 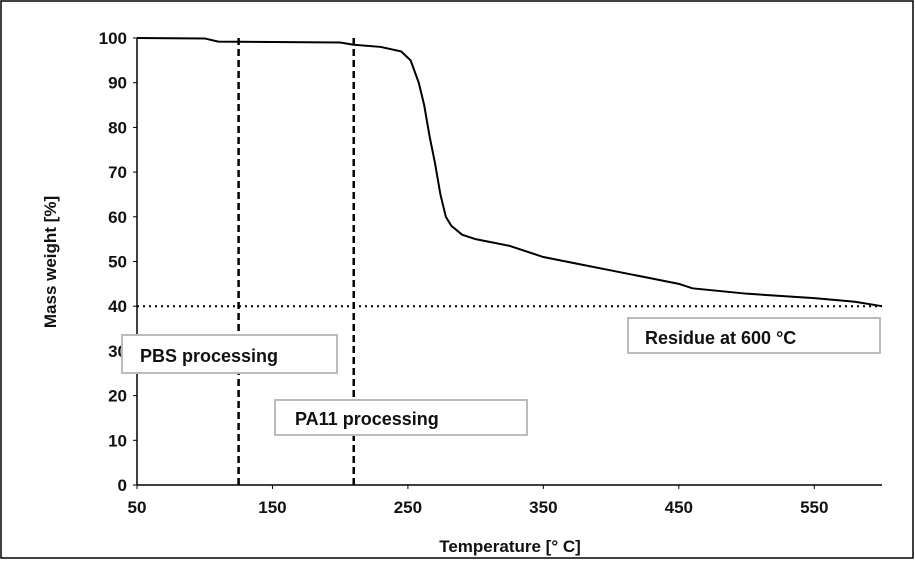 I want to click on y-axis-label: Mass weight [%], so click(x=50, y=262).